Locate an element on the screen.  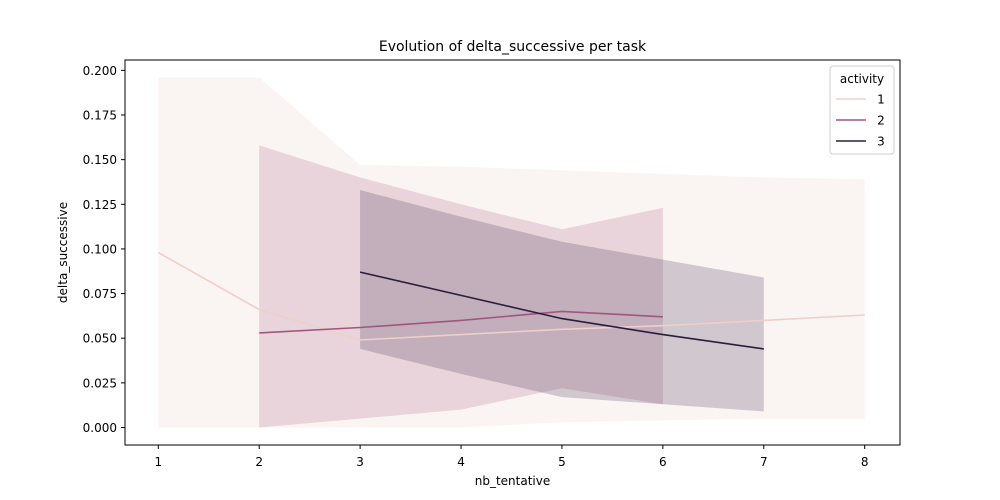
y-tick-label: 0.175 is located at coordinates (100, 116).